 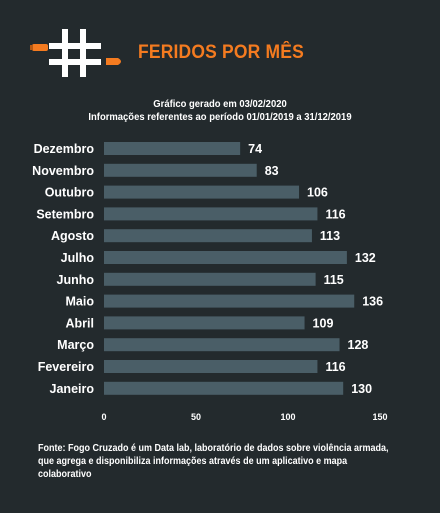 I want to click on category-label: Maio, so click(x=80, y=302).